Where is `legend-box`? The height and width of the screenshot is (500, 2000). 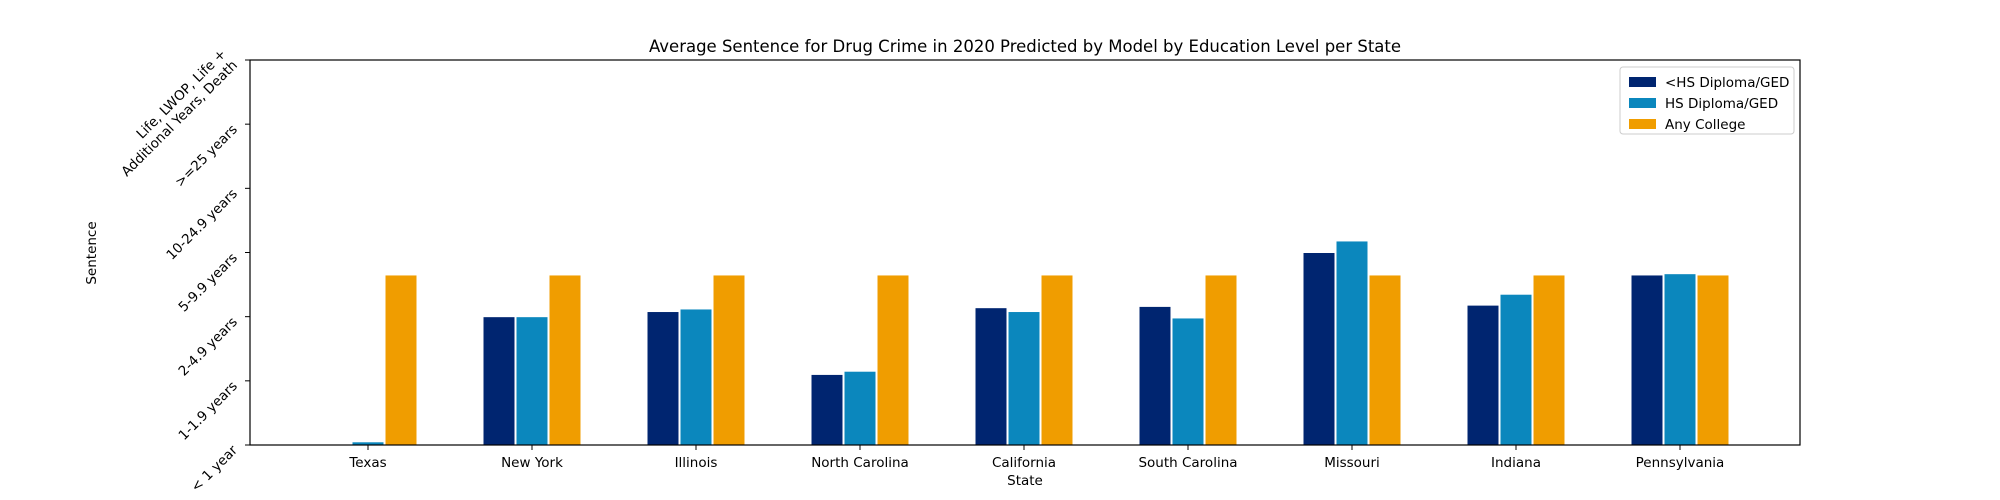 legend-box is located at coordinates (1707, 100).